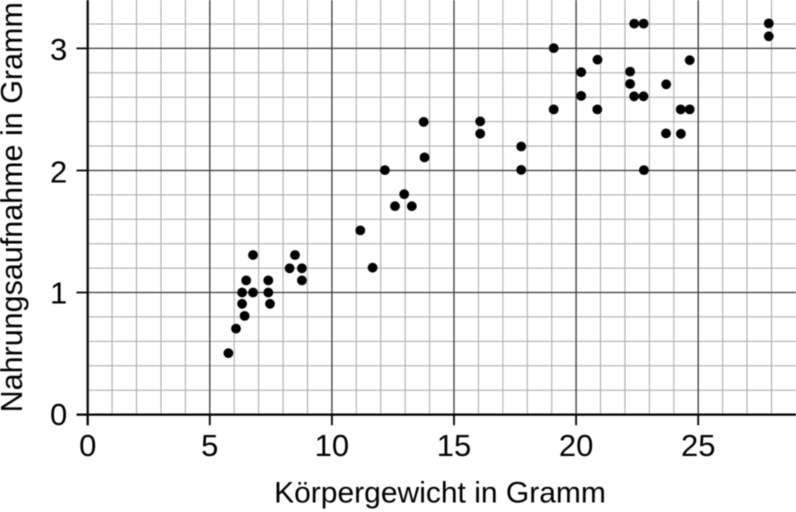 This screenshot has width=796, height=512. Describe the element at coordinates (332, 445) in the screenshot. I see `svg-text: 10` at that location.